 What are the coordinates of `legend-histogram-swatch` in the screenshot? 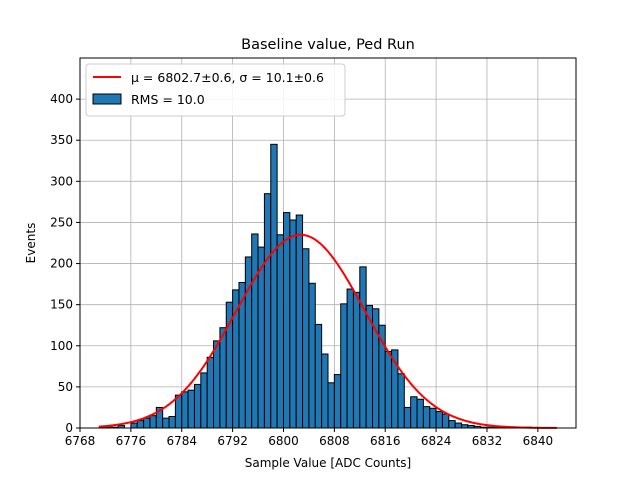 It's located at (107, 99).